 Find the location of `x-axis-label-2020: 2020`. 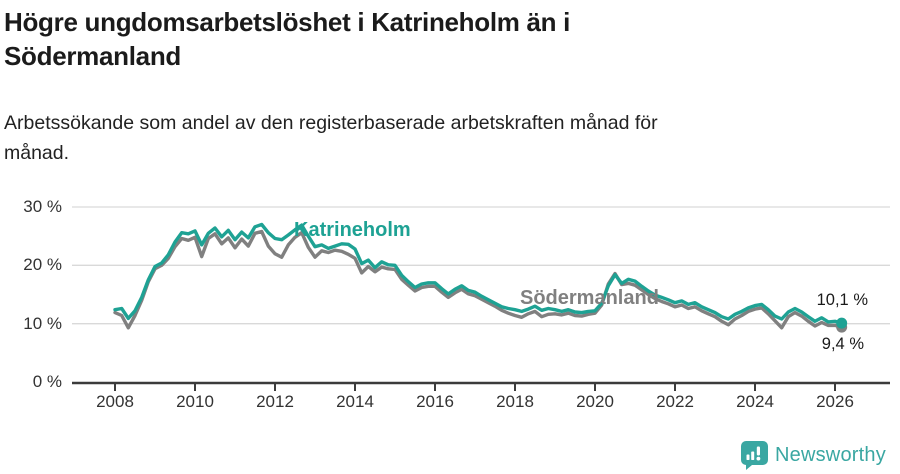

x-axis-label-2020: 2020 is located at coordinates (595, 401).